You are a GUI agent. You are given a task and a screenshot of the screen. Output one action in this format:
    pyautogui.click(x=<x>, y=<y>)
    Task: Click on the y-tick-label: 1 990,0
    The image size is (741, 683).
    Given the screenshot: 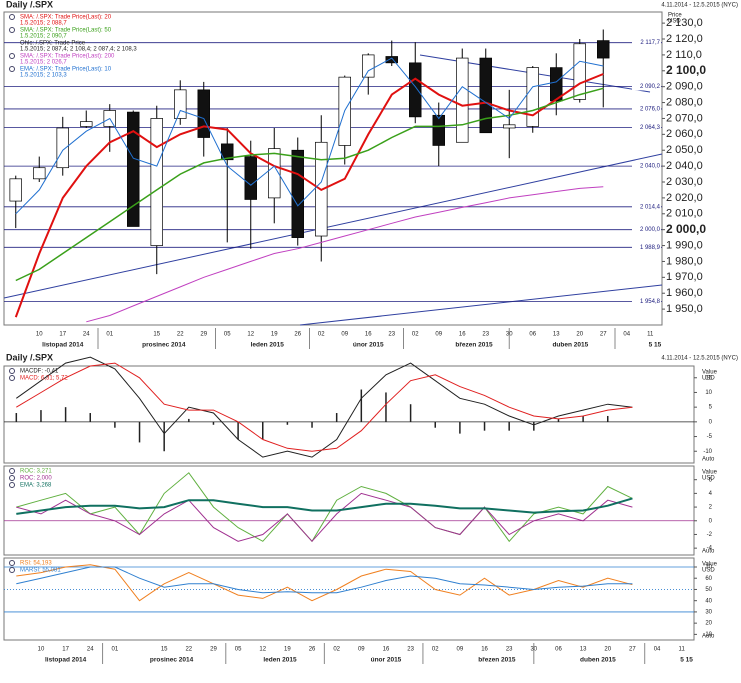 What is the action you would take?
    pyautogui.click(x=684, y=245)
    